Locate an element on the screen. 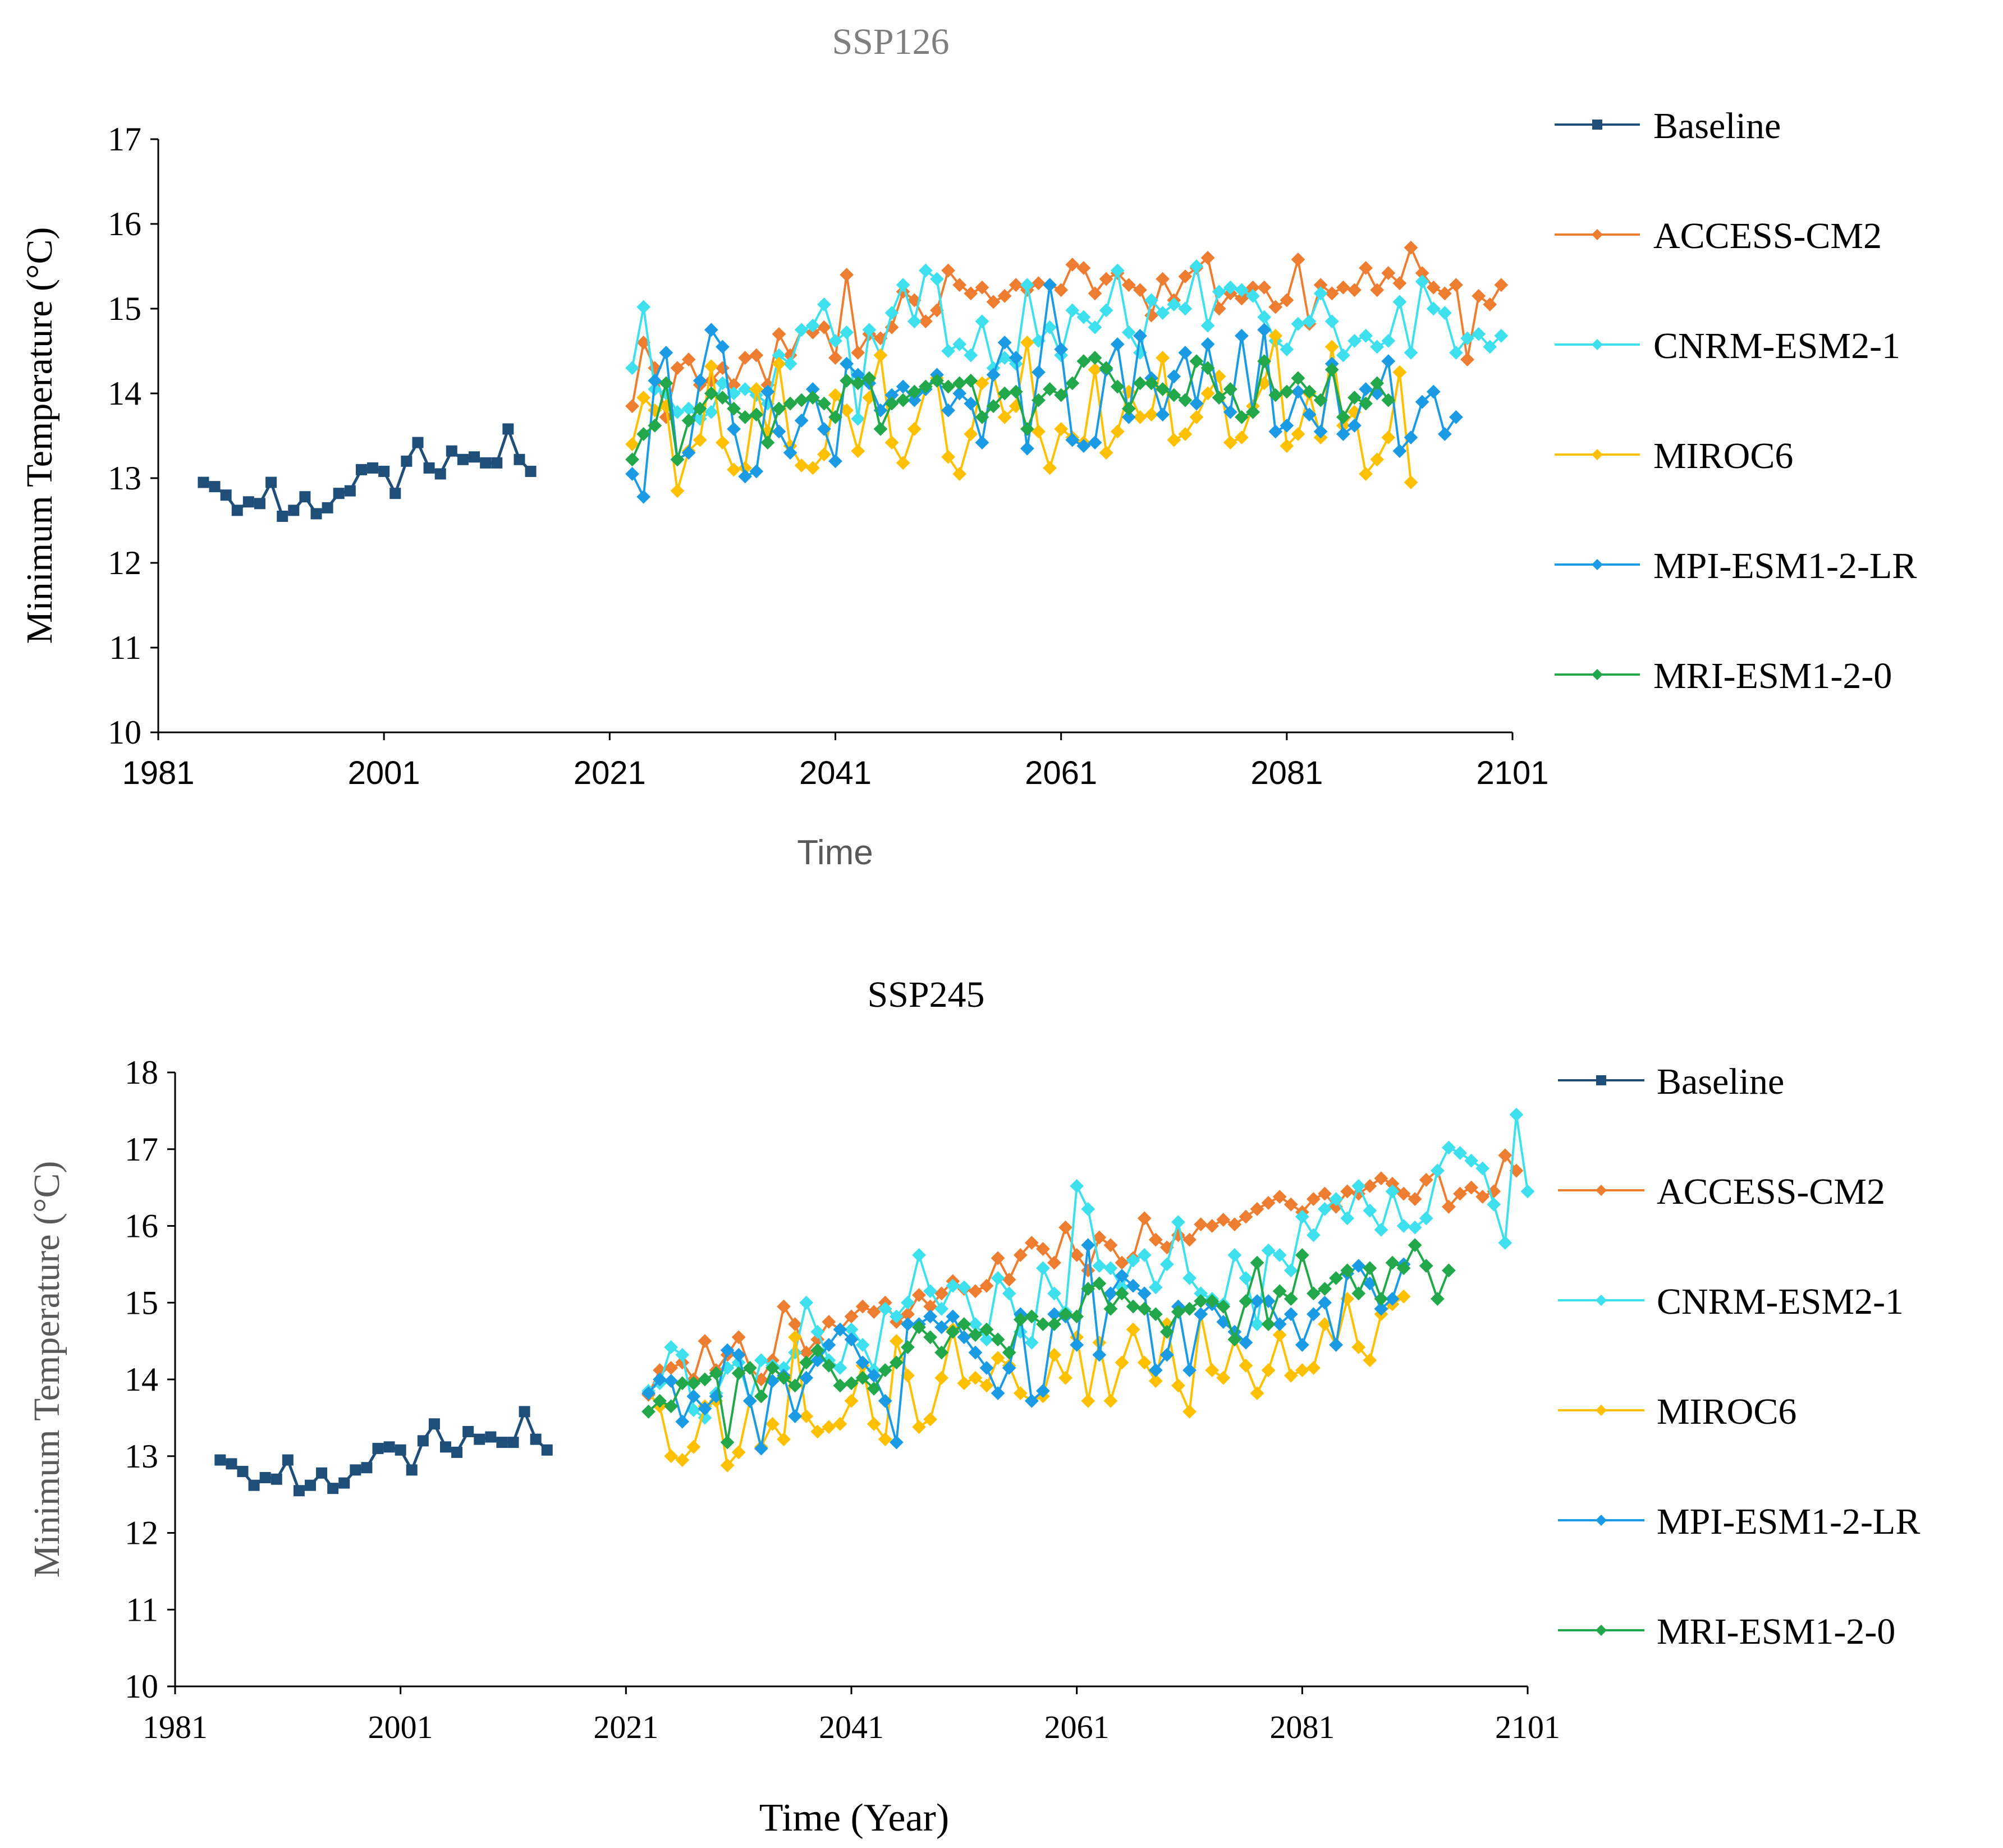 The width and height of the screenshot is (2003, 1848). legend-item-baseline: Baseline is located at coordinates (1668, 126).